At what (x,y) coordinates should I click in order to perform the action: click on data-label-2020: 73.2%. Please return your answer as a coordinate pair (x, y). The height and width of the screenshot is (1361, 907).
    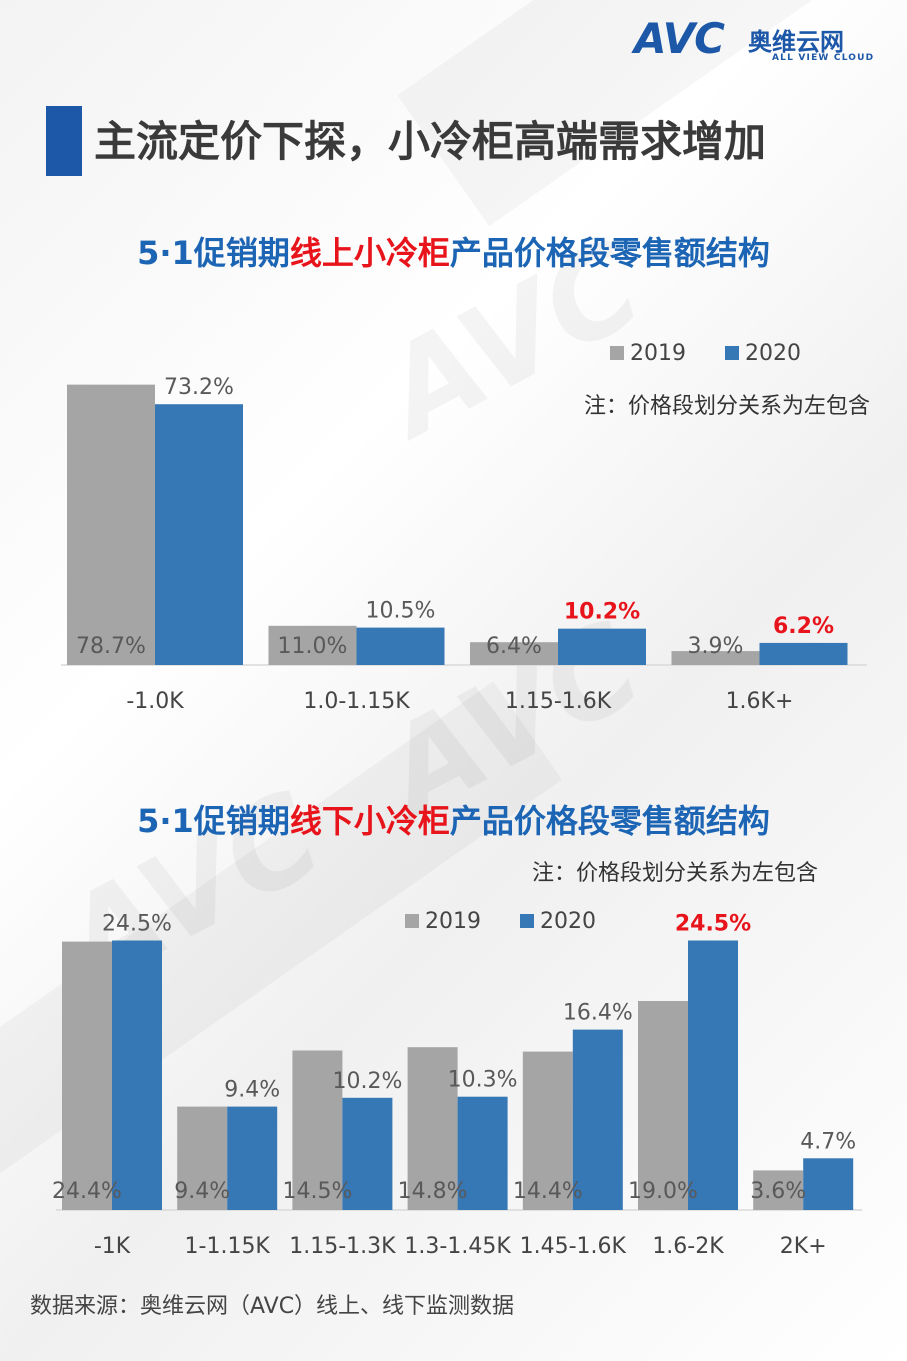
    Looking at the image, I should click on (199, 387).